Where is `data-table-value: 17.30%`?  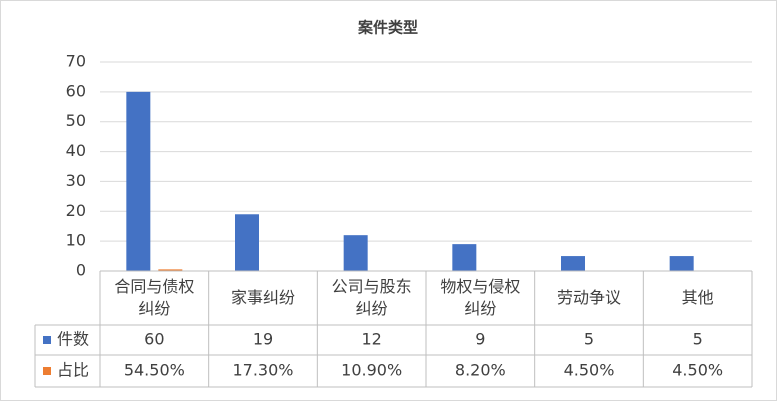 data-table-value: 17.30% is located at coordinates (262, 370).